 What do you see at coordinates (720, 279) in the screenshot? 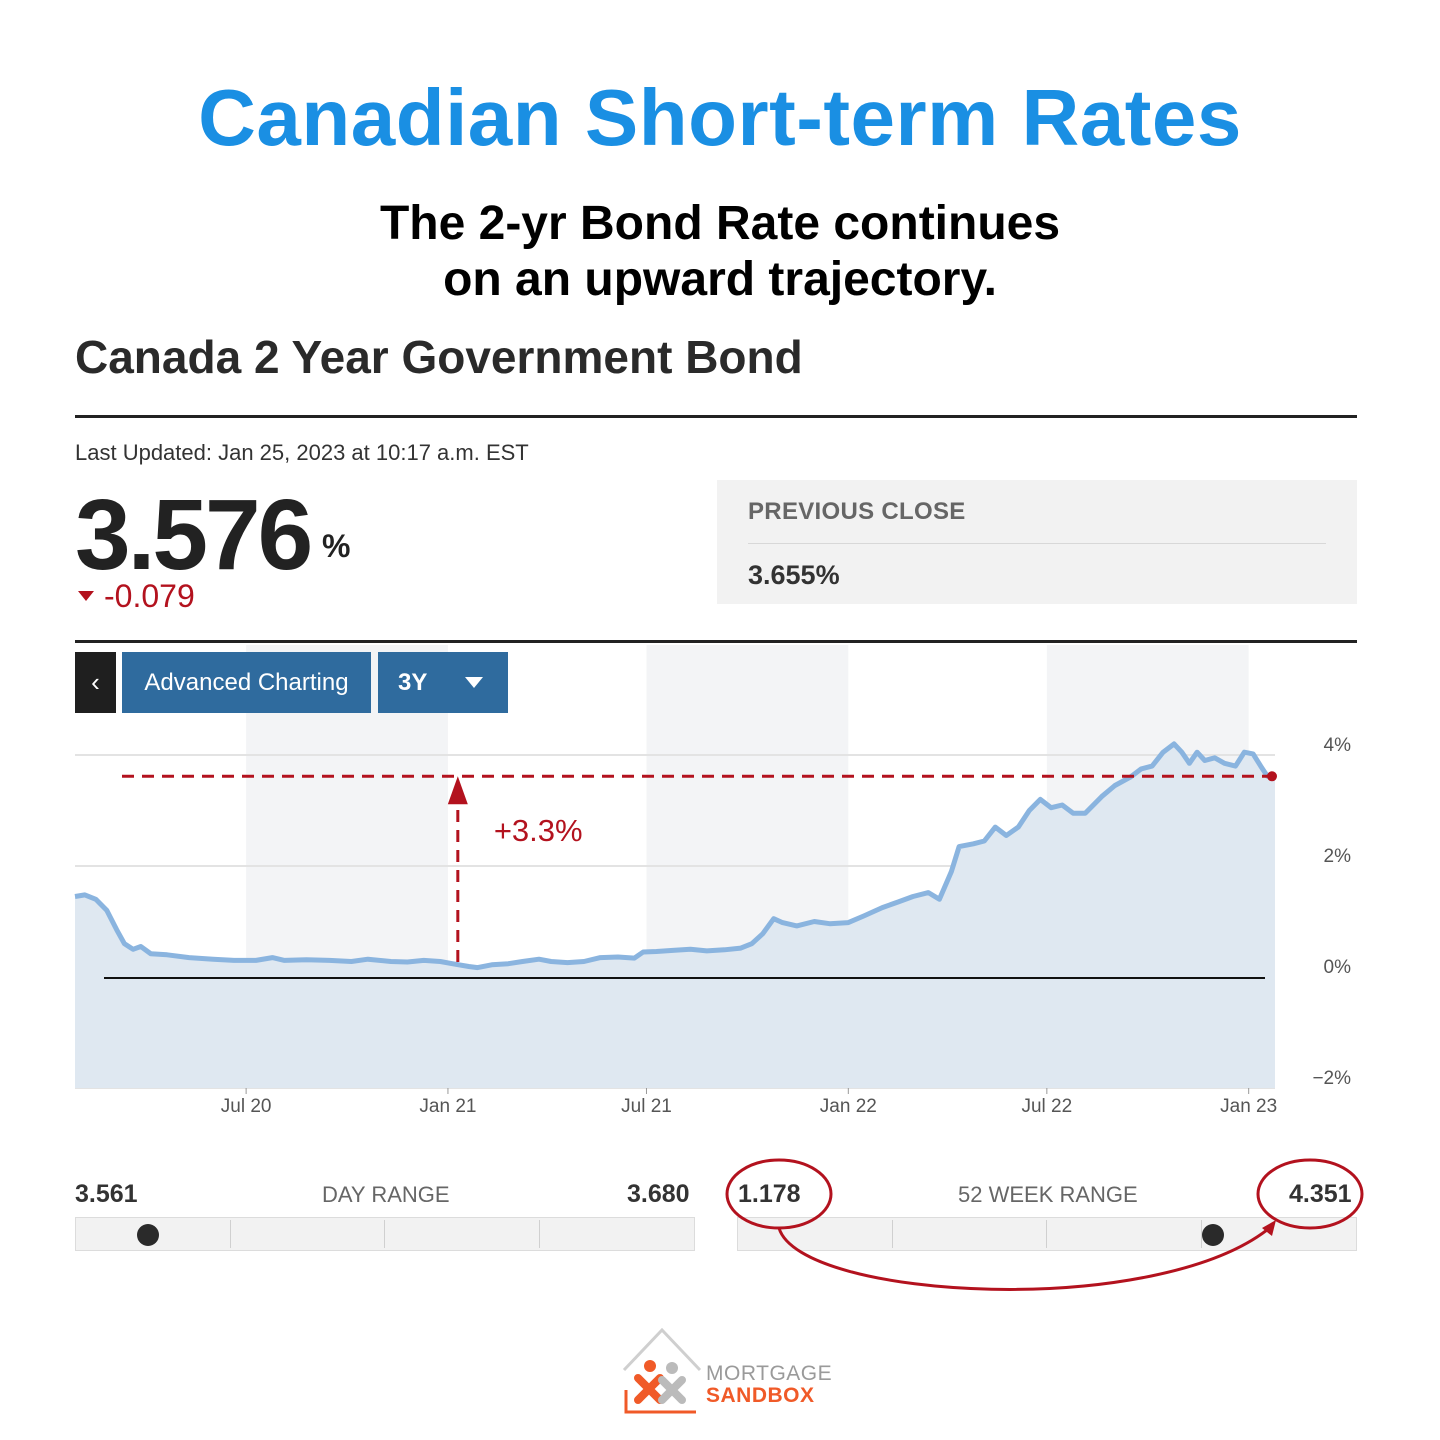
I see `subheadline-line-2: on an upward trajectory.` at bounding box center [720, 279].